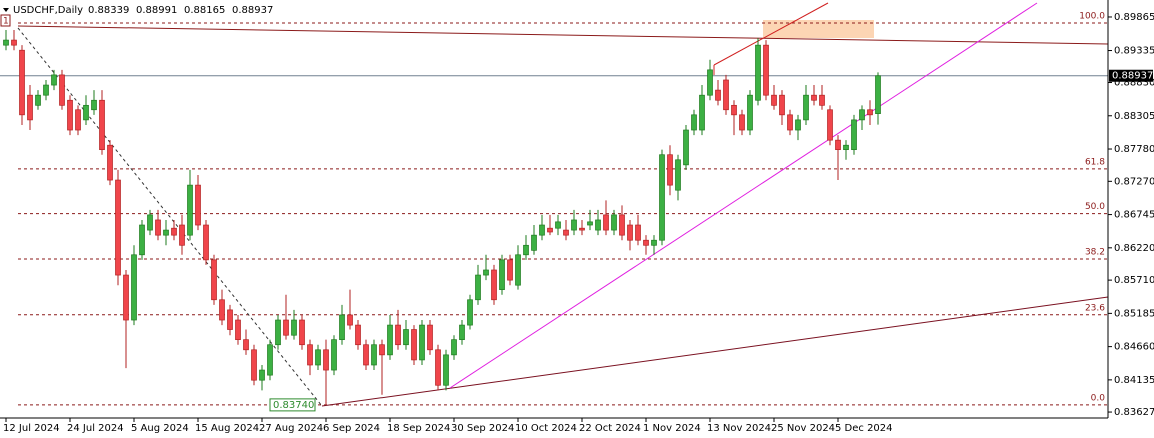 The width and height of the screenshot is (1154, 438). What do you see at coordinates (1095, 207) in the screenshot?
I see `fib-level-label: 50.0` at bounding box center [1095, 207].